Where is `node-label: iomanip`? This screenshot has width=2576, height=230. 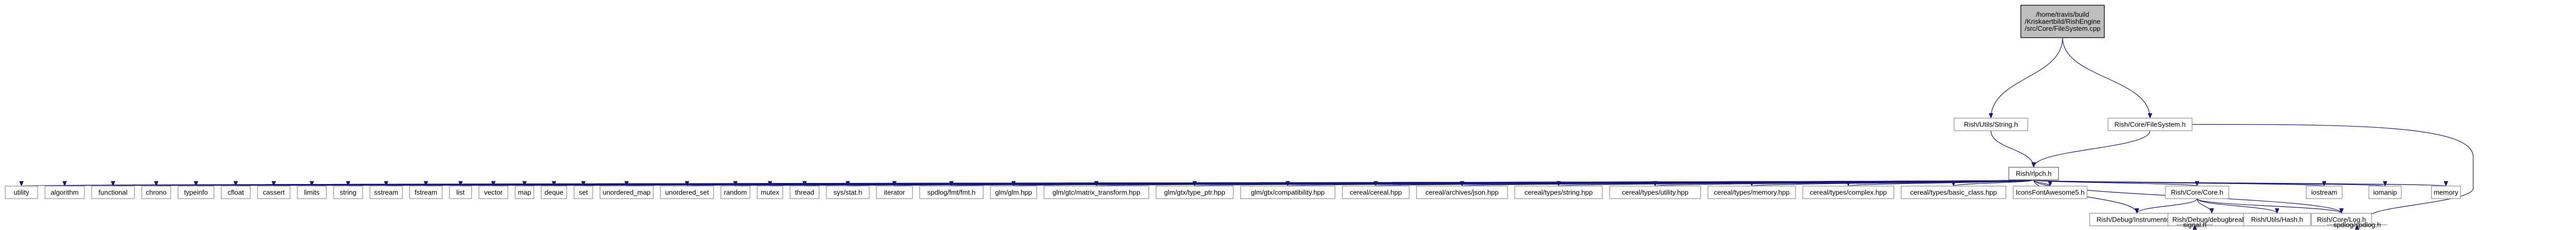 node-label: iomanip is located at coordinates (2385, 193).